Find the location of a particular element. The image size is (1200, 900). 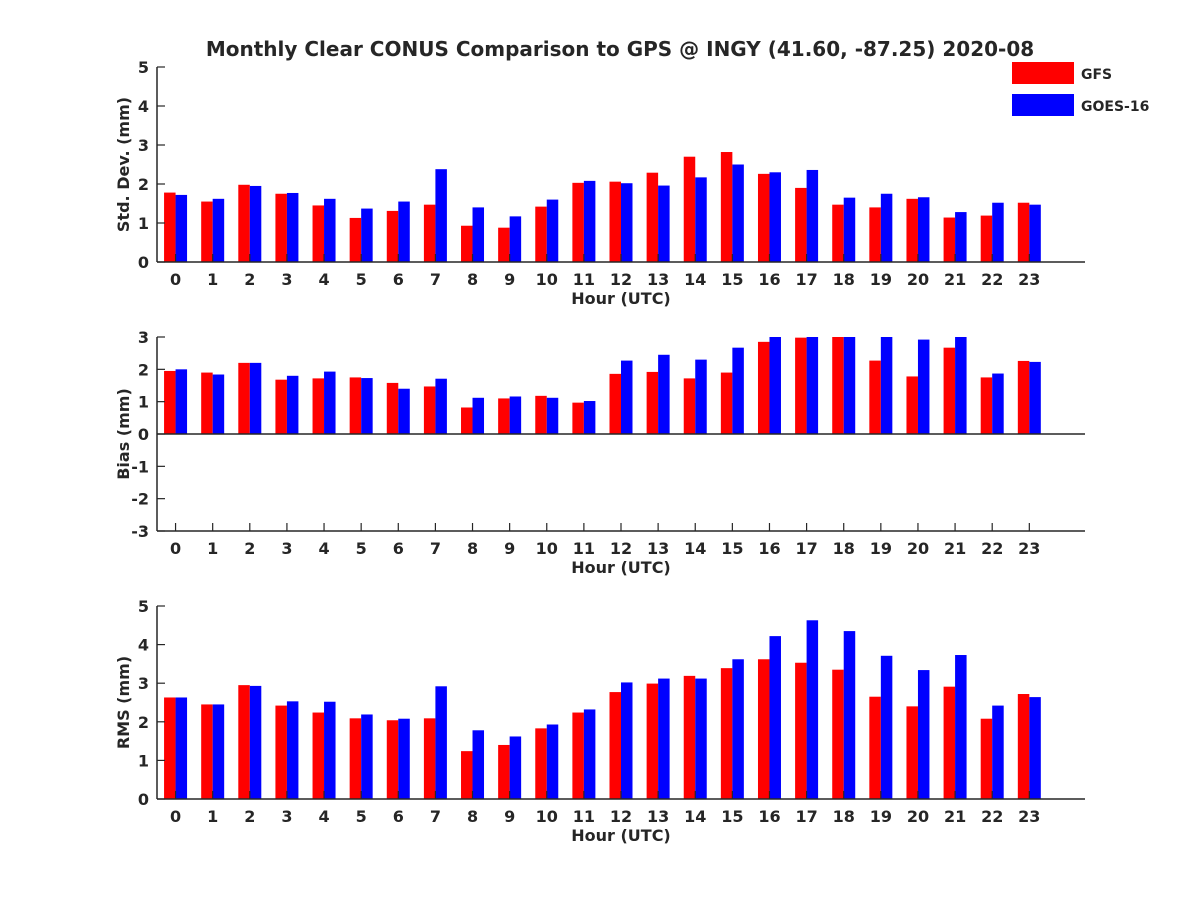

y-tick-label: 5 is located at coordinates (143, 67).